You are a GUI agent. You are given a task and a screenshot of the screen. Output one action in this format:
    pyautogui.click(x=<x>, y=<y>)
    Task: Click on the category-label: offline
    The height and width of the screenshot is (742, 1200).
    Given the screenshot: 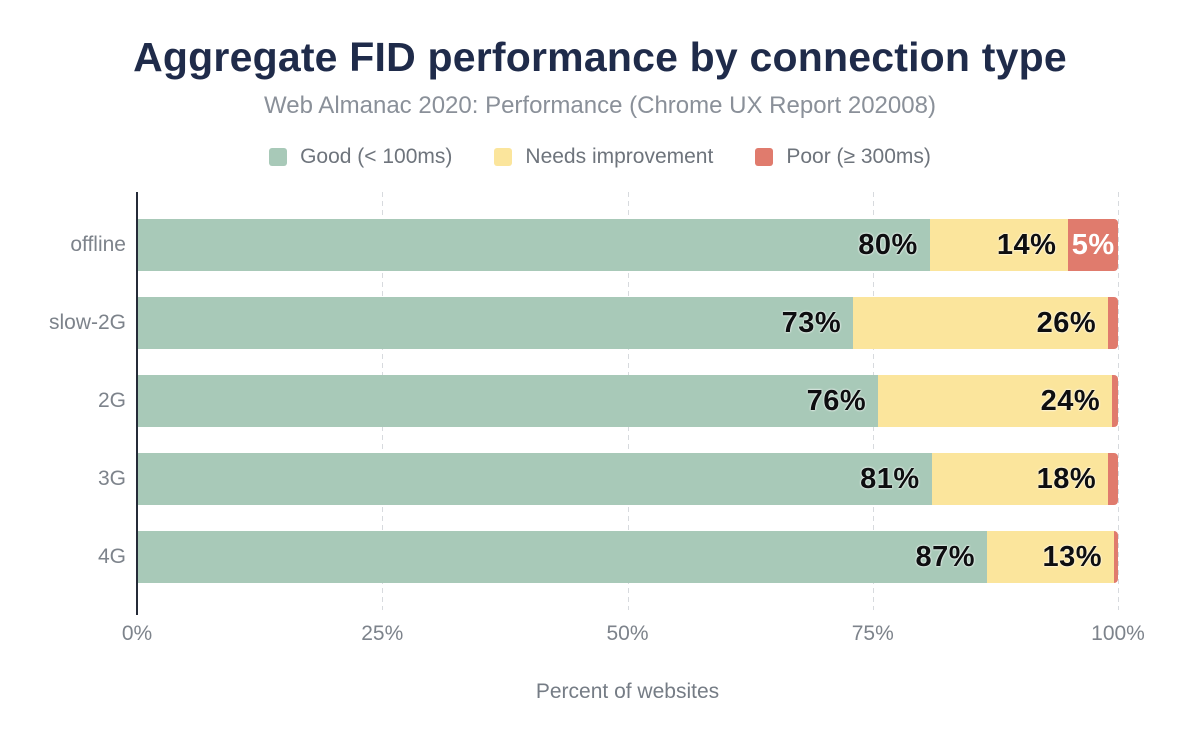 What is the action you would take?
    pyautogui.click(x=98, y=244)
    